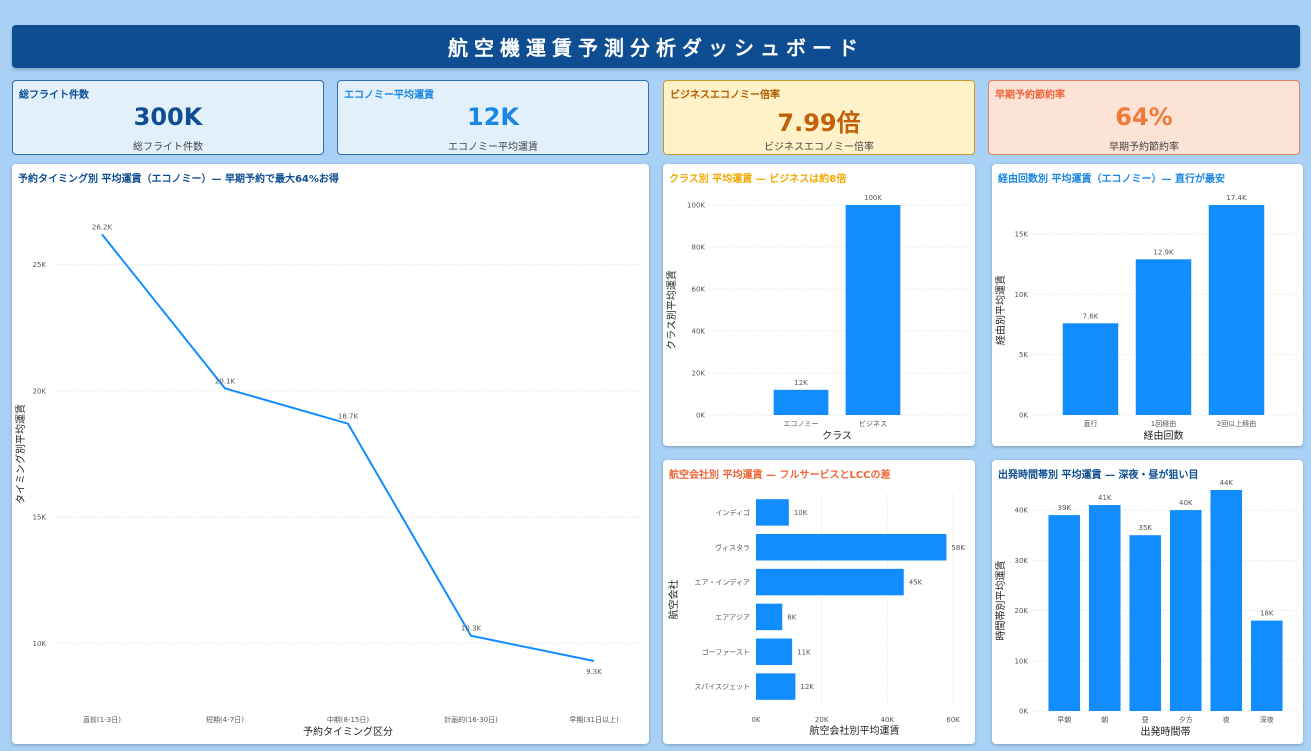 Image resolution: width=1311 pixels, height=751 pixels. What do you see at coordinates (958, 548) in the screenshot?
I see `data-label: 58K` at bounding box center [958, 548].